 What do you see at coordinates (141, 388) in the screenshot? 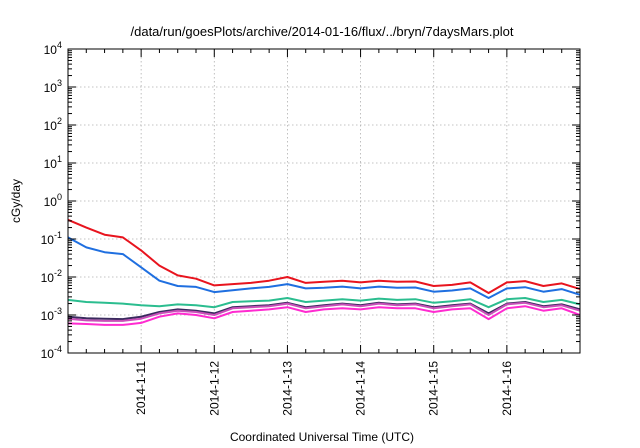
I see `x-tick-label: 2014-1-11` at bounding box center [141, 388].